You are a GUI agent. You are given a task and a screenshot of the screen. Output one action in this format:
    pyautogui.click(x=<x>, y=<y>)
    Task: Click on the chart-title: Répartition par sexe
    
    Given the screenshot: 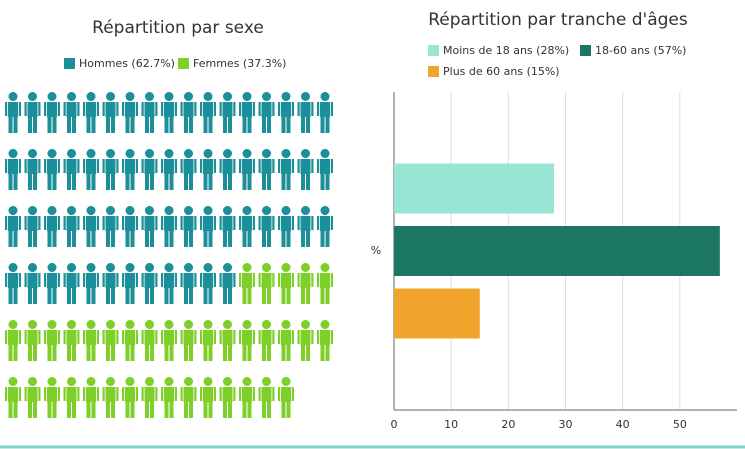 What is the action you would take?
    pyautogui.click(x=178, y=28)
    